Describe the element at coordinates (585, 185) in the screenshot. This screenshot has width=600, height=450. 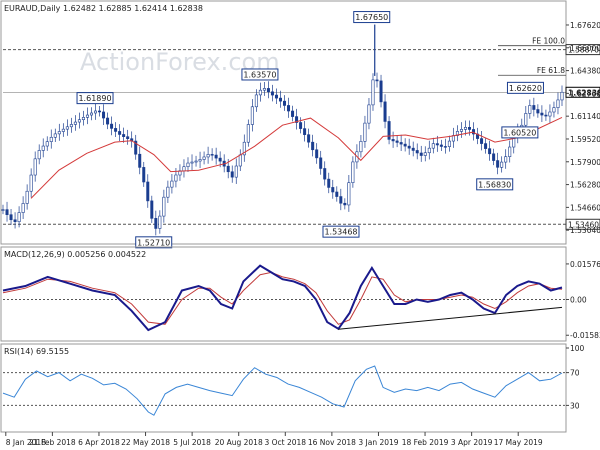
I see `price-tick-label: 1.56280` at that location.